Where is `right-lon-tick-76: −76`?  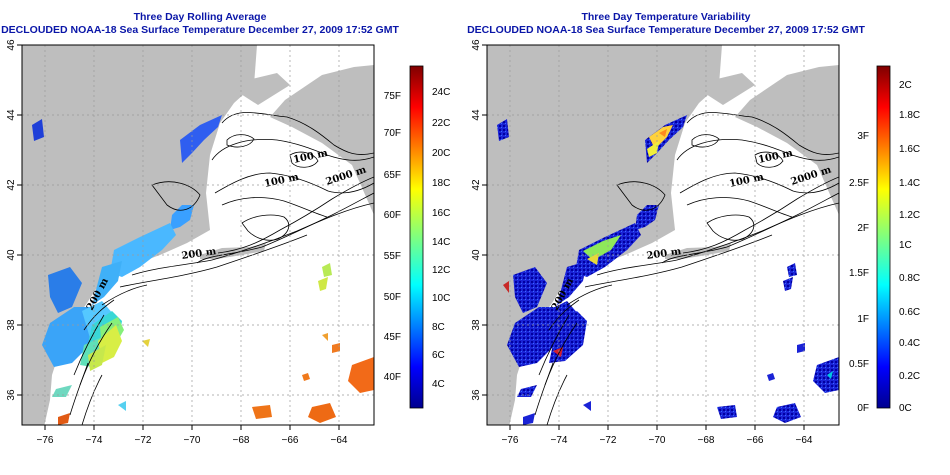 right-lon-tick-76: −76 is located at coordinates (510, 440).